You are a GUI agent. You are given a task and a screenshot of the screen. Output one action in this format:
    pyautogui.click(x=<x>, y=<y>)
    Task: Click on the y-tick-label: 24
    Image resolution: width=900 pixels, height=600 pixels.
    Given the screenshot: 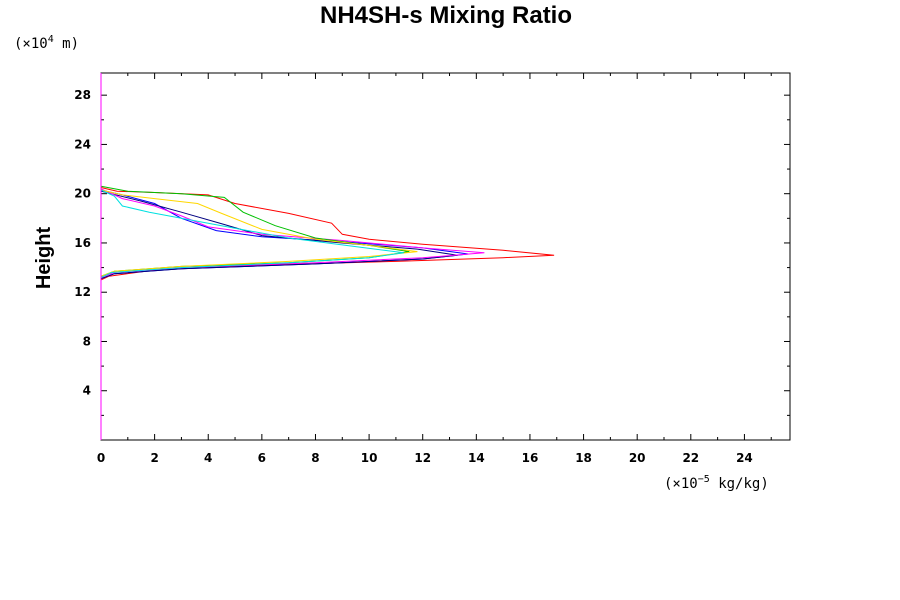 What is the action you would take?
    pyautogui.click(x=82, y=144)
    